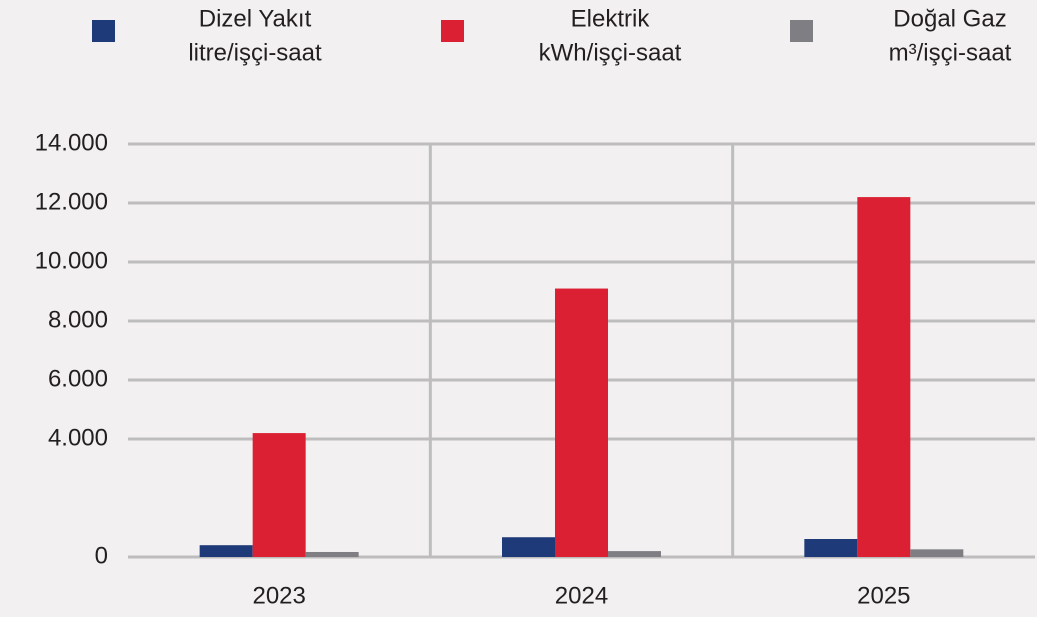  I want to click on y-tick-label: 8.000, so click(78, 319).